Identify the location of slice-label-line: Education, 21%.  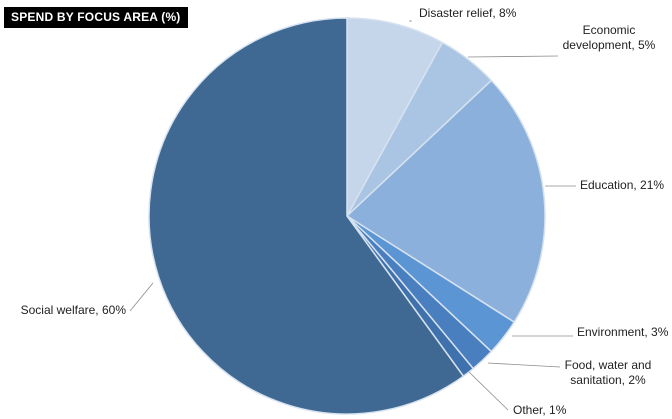
(622, 185).